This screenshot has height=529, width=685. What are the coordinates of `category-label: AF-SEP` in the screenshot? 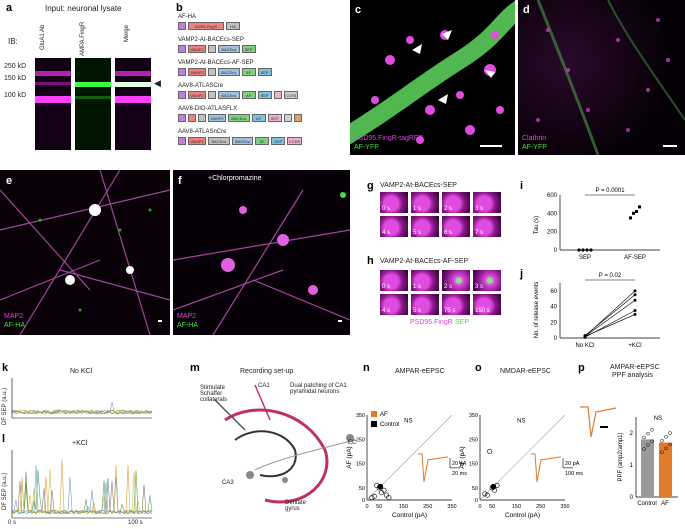 It's located at (635, 258).